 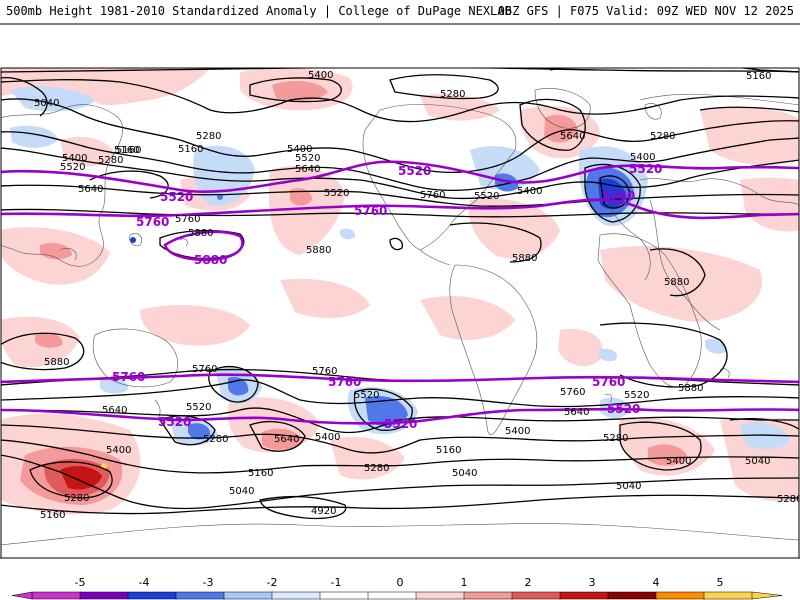 I want to click on colorbar-tick-label: -4, so click(x=144, y=582).